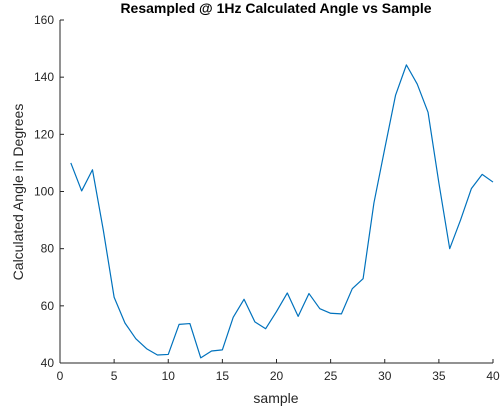  Describe the element at coordinates (44, 20) in the screenshot. I see `y-tick-label: 160` at that location.